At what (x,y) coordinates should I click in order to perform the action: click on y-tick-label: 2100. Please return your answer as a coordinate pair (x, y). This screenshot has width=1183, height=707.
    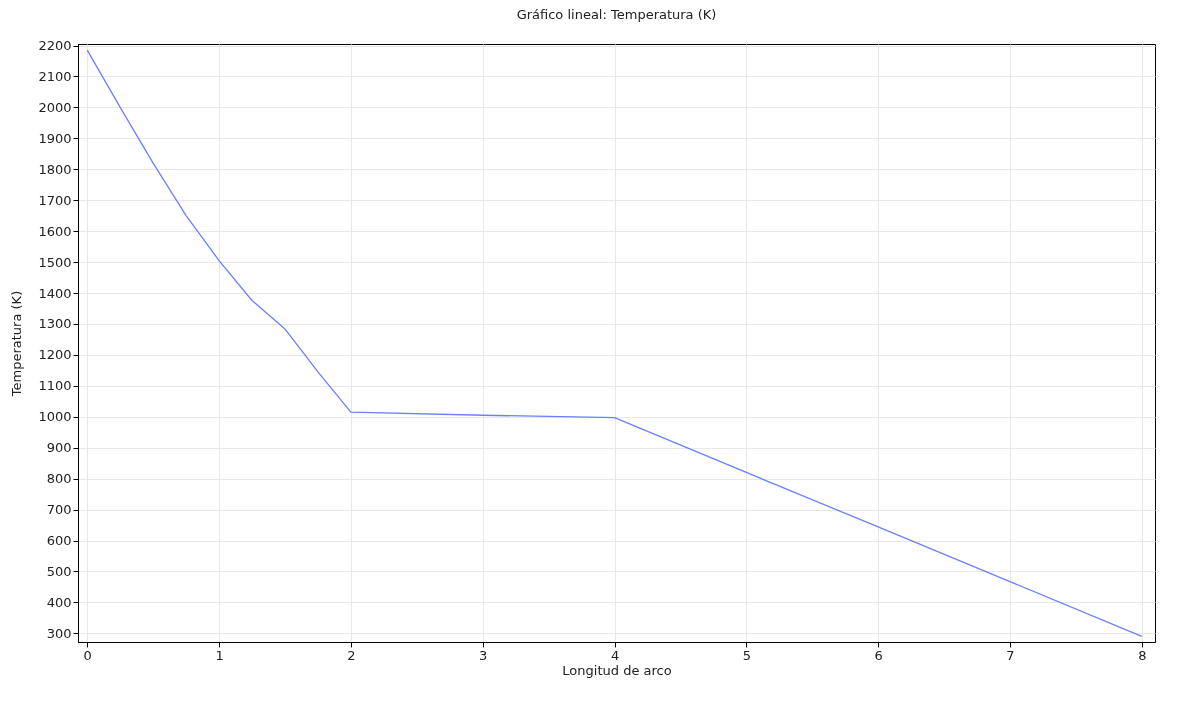
    Looking at the image, I should click on (55, 76).